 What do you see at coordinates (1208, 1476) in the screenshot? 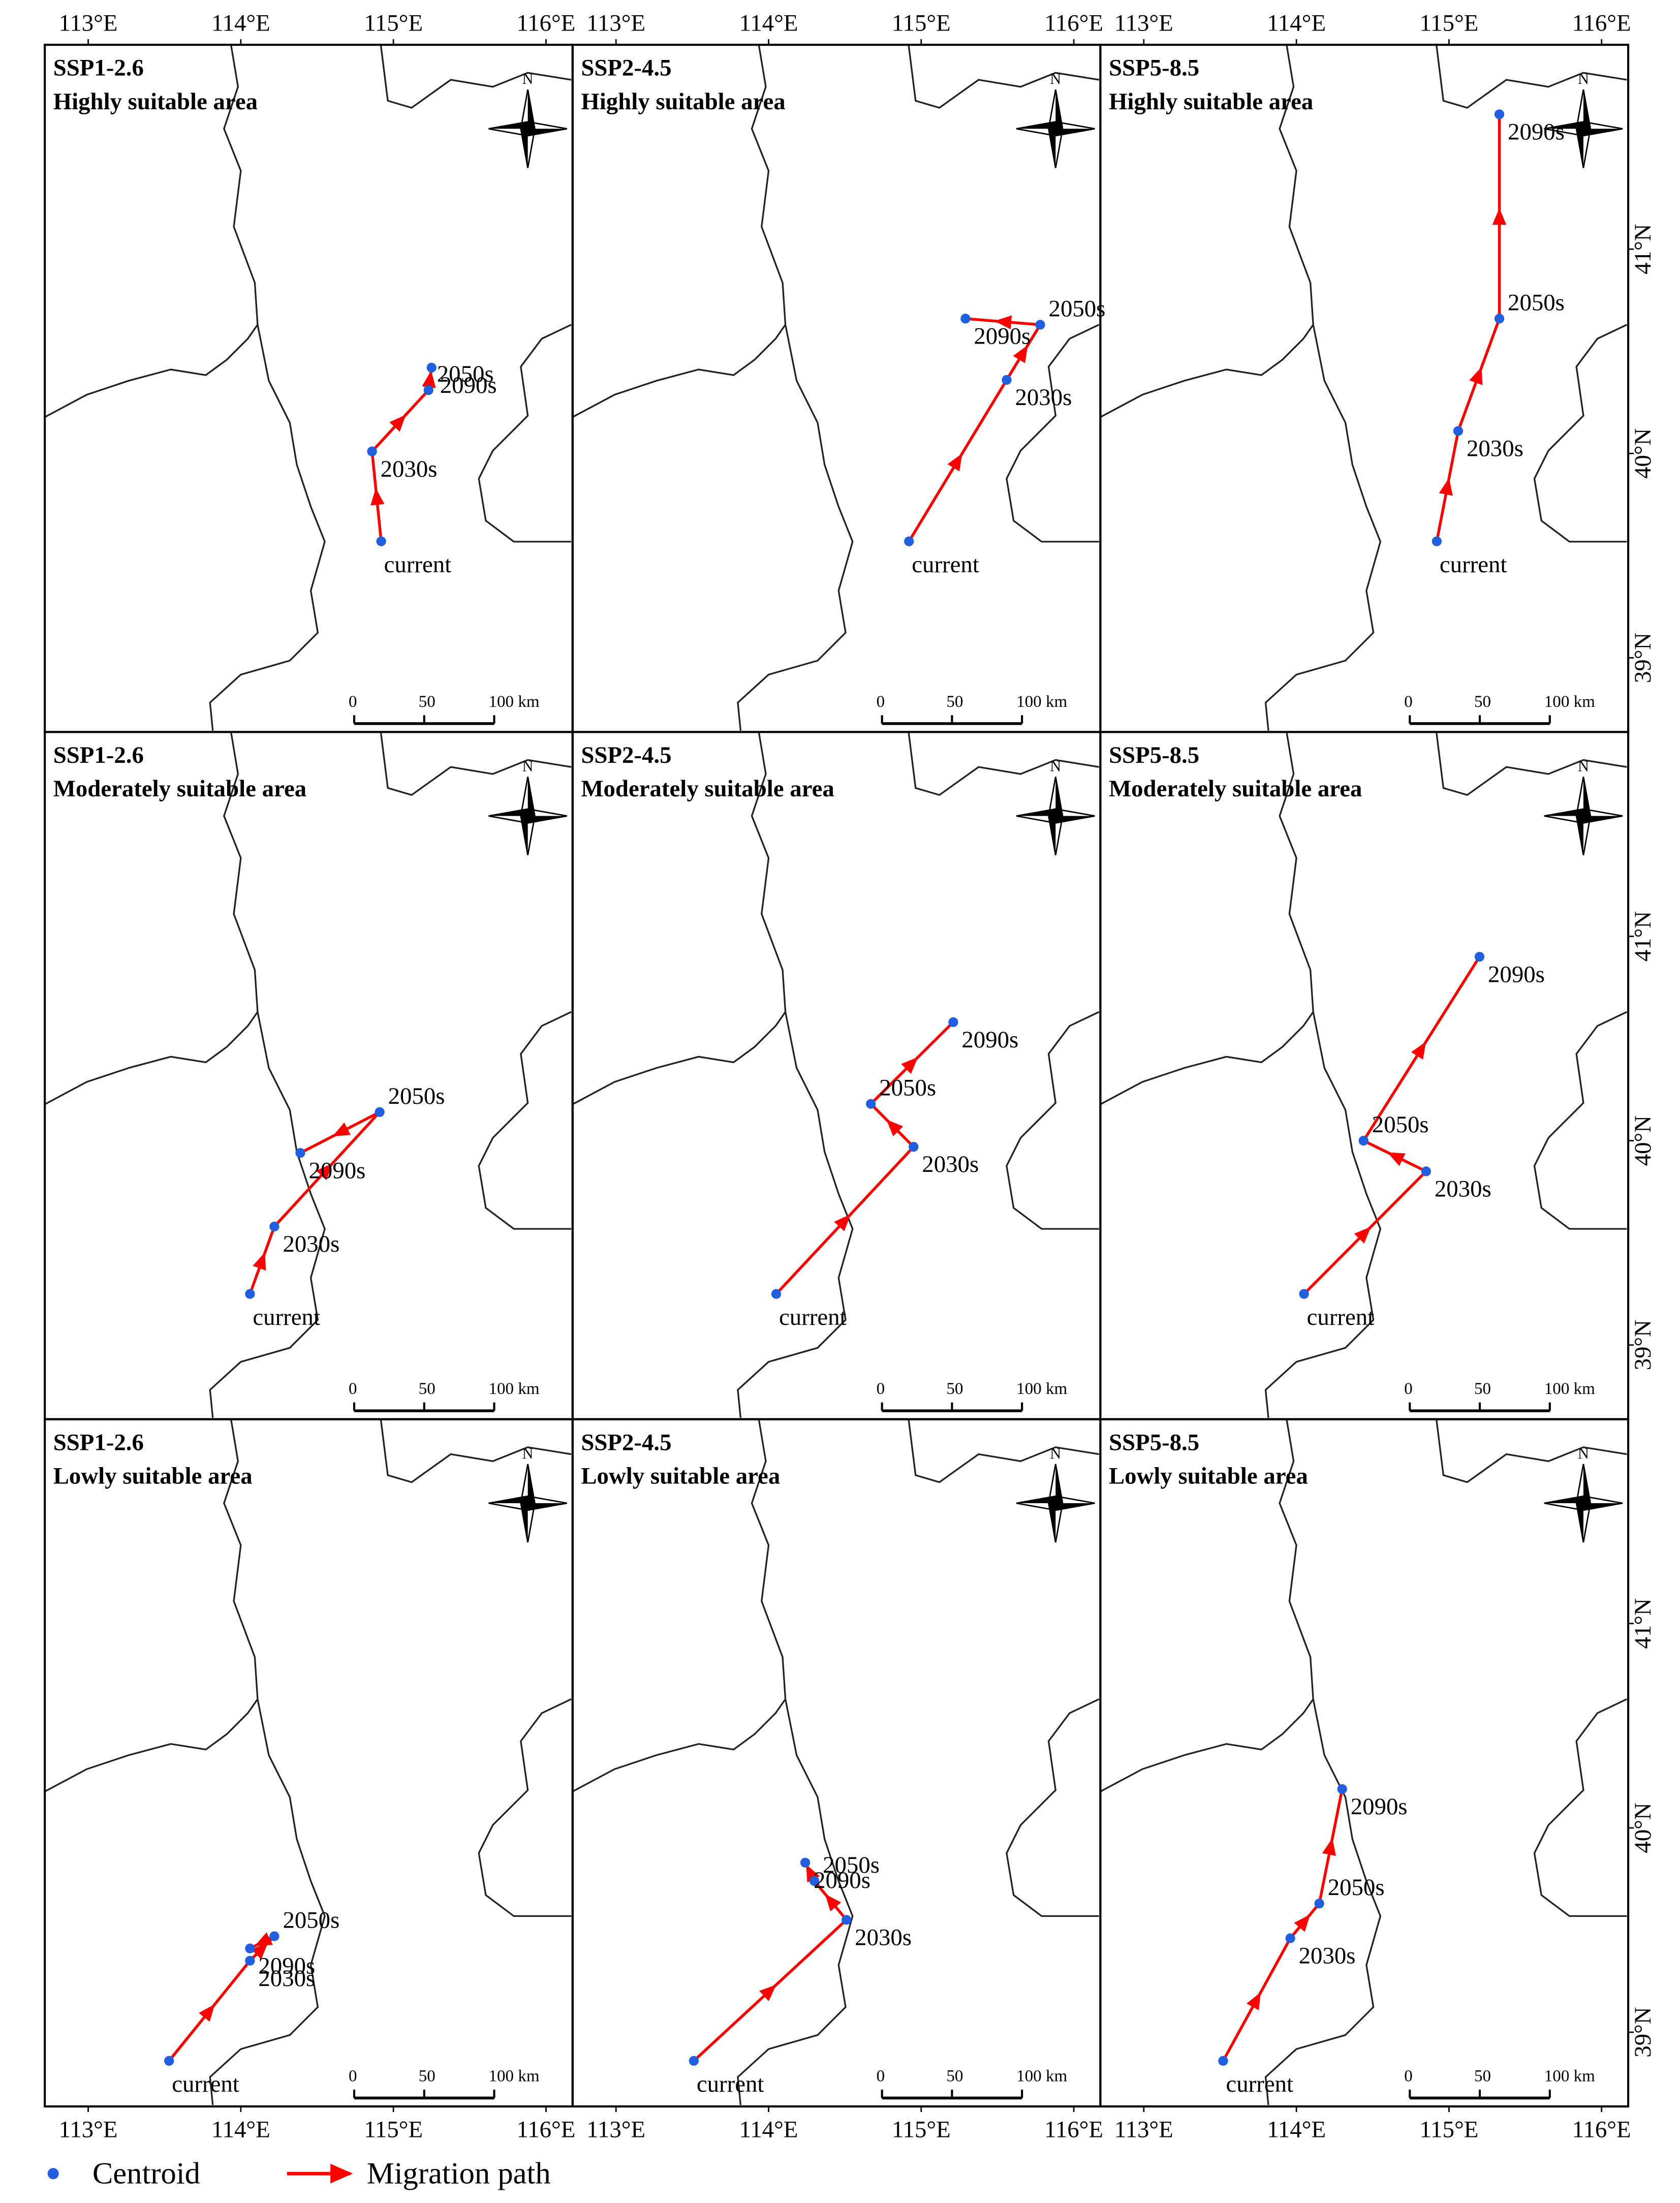
I see `panel-area: Lowly suitable area` at bounding box center [1208, 1476].